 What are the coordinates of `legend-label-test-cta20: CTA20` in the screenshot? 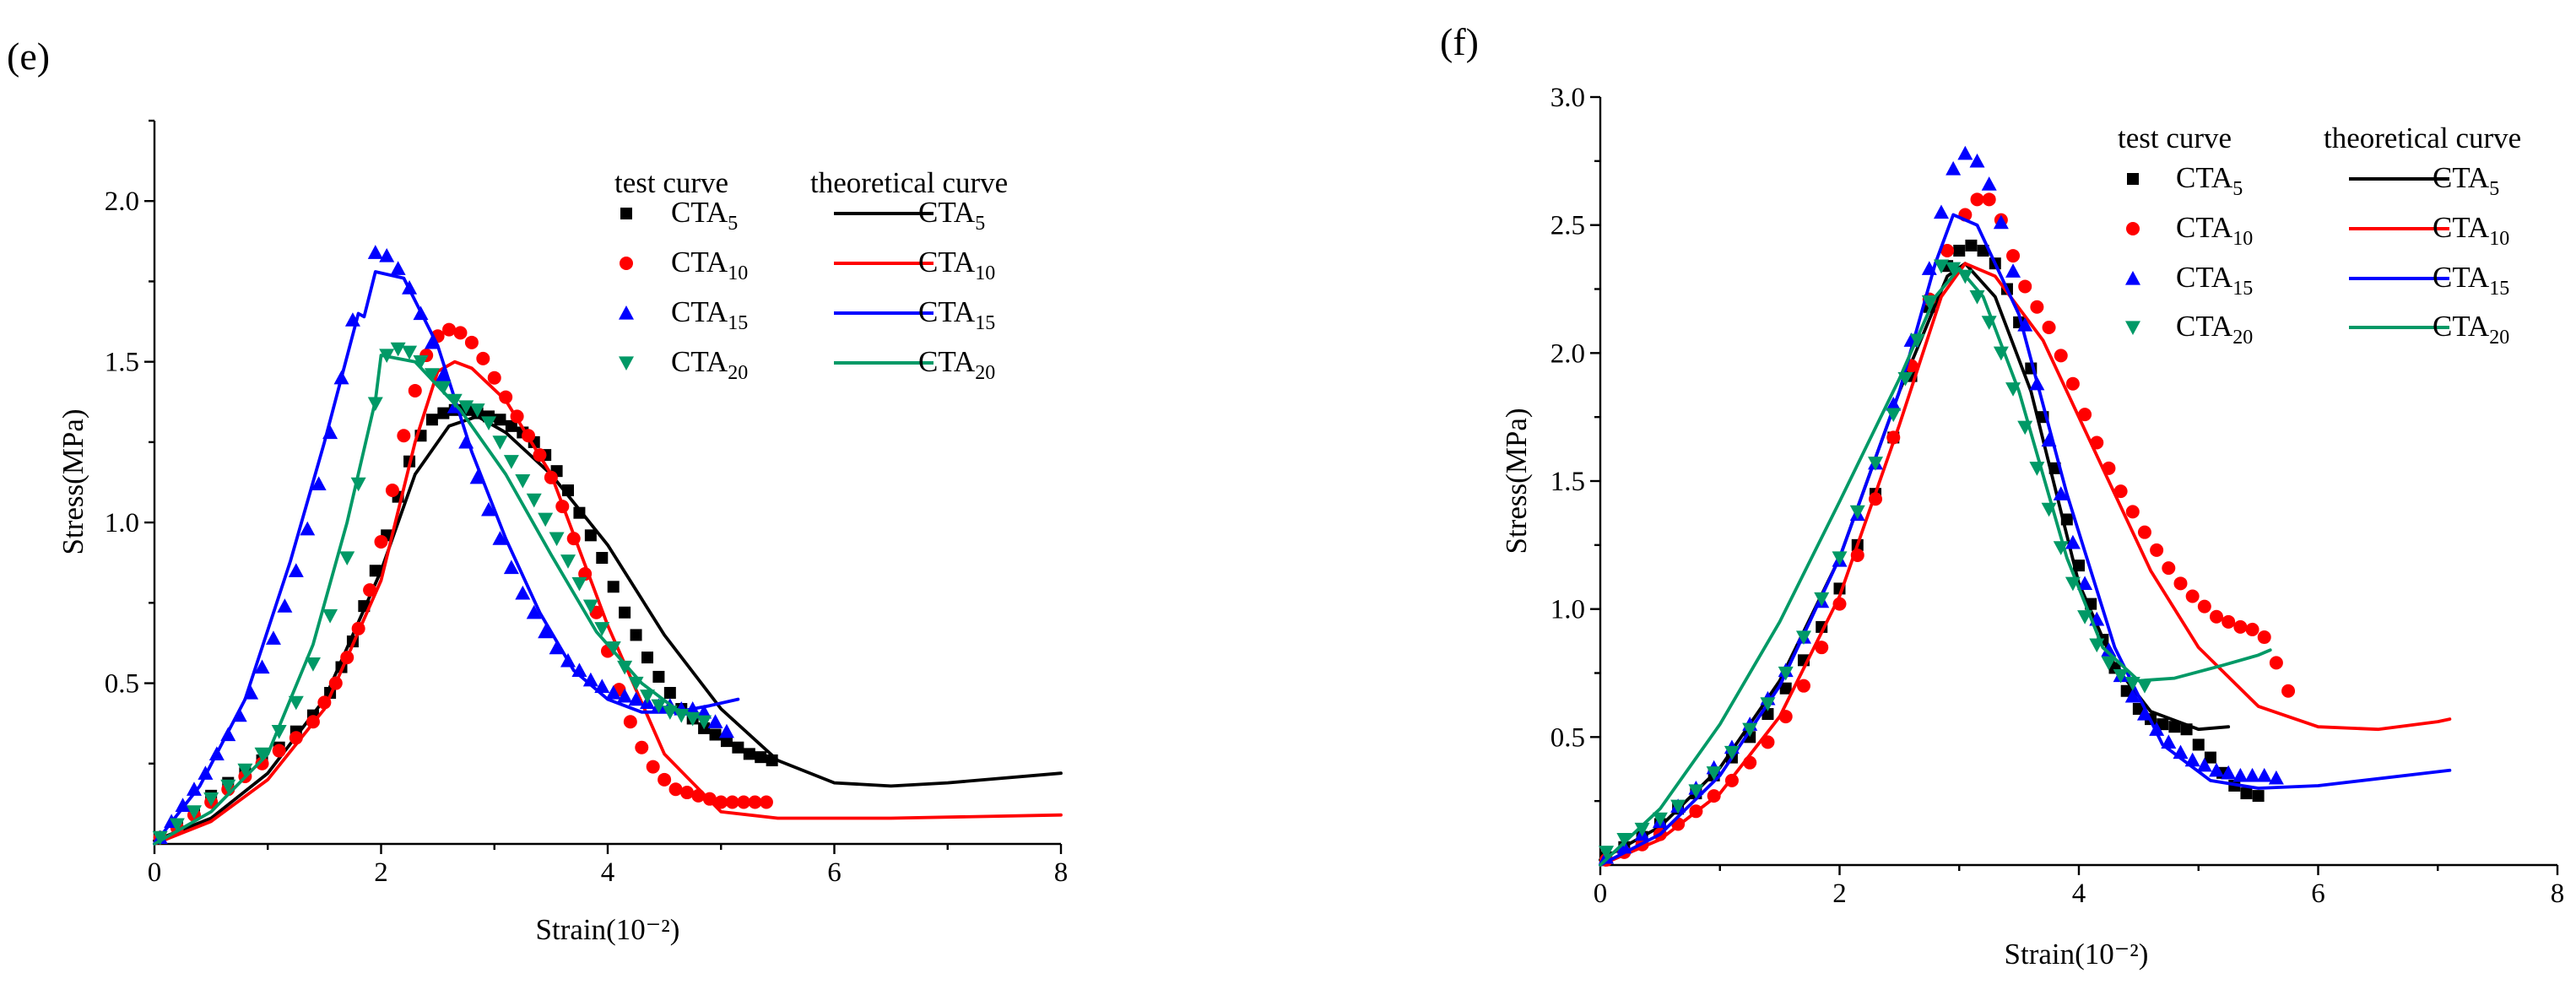 It's located at (709, 364).